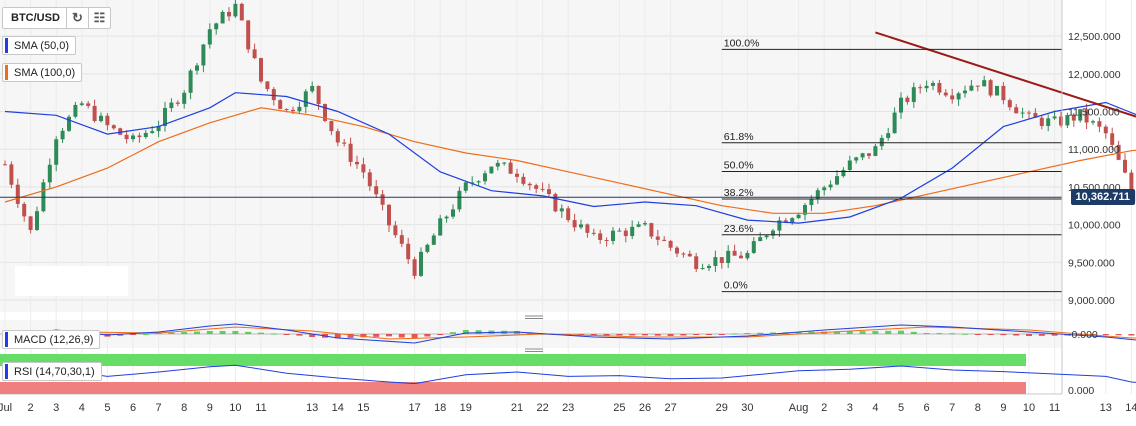 The image size is (1136, 426). Describe the element at coordinates (338, 408) in the screenshot. I see `x-tick-label: 14` at that location.